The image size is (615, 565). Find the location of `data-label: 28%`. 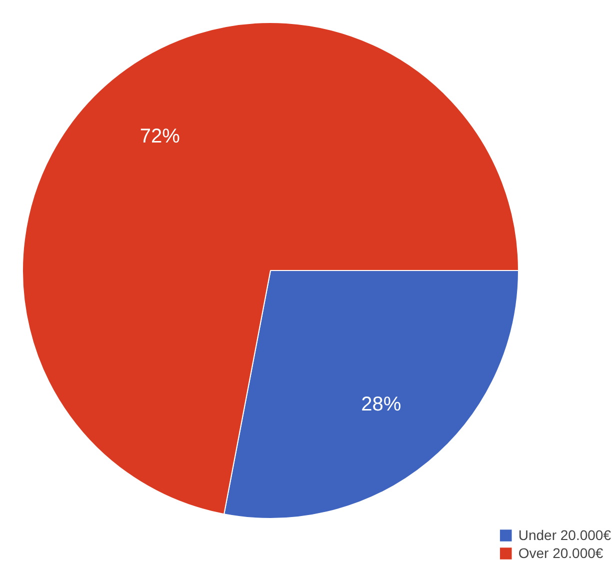

data-label: 28% is located at coordinates (381, 404).